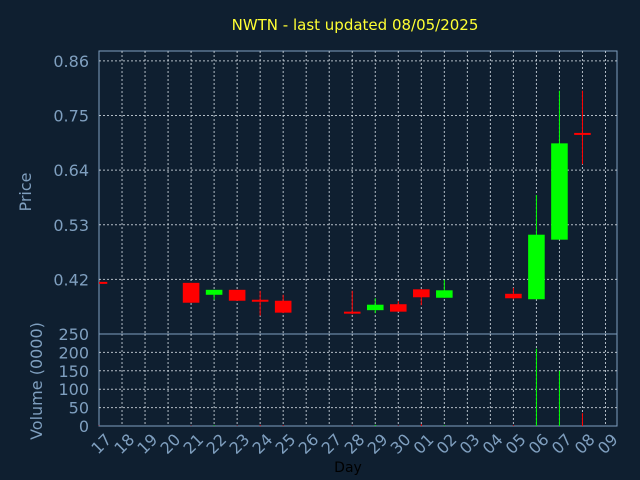 This screenshot has width=640, height=480. I want to click on price-tick-label: 0.86, so click(71, 61).